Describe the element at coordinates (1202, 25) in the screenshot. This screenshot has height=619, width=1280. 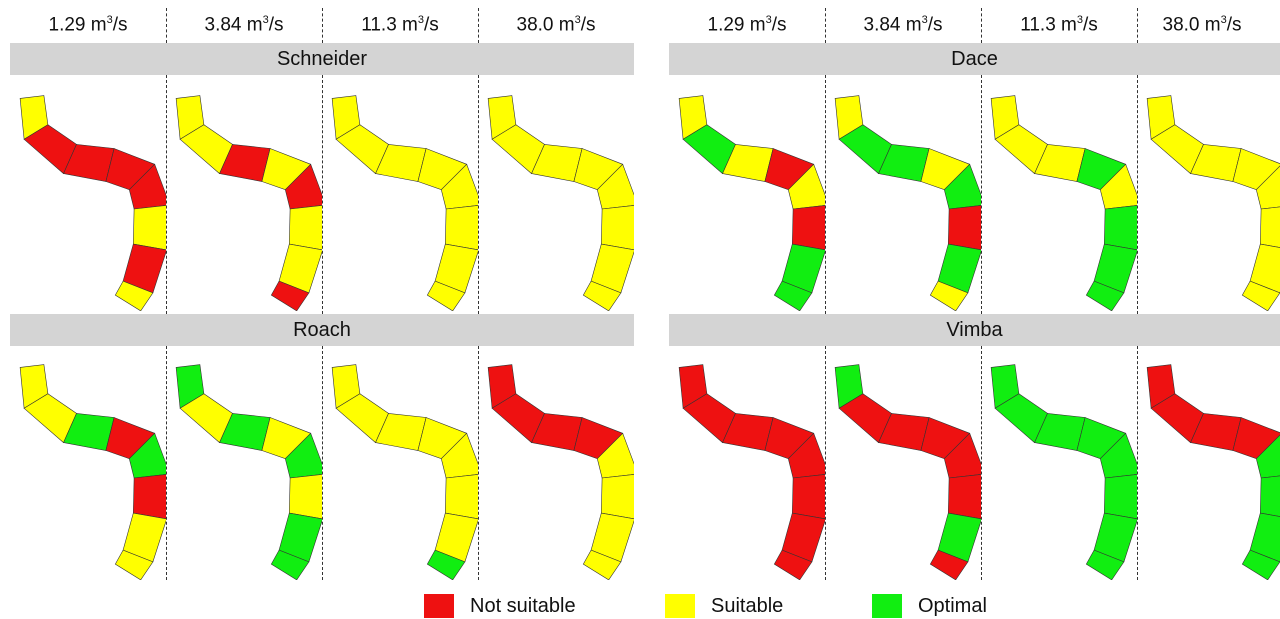
I see `flow-header-right-4: 38.0 m3/s` at that location.